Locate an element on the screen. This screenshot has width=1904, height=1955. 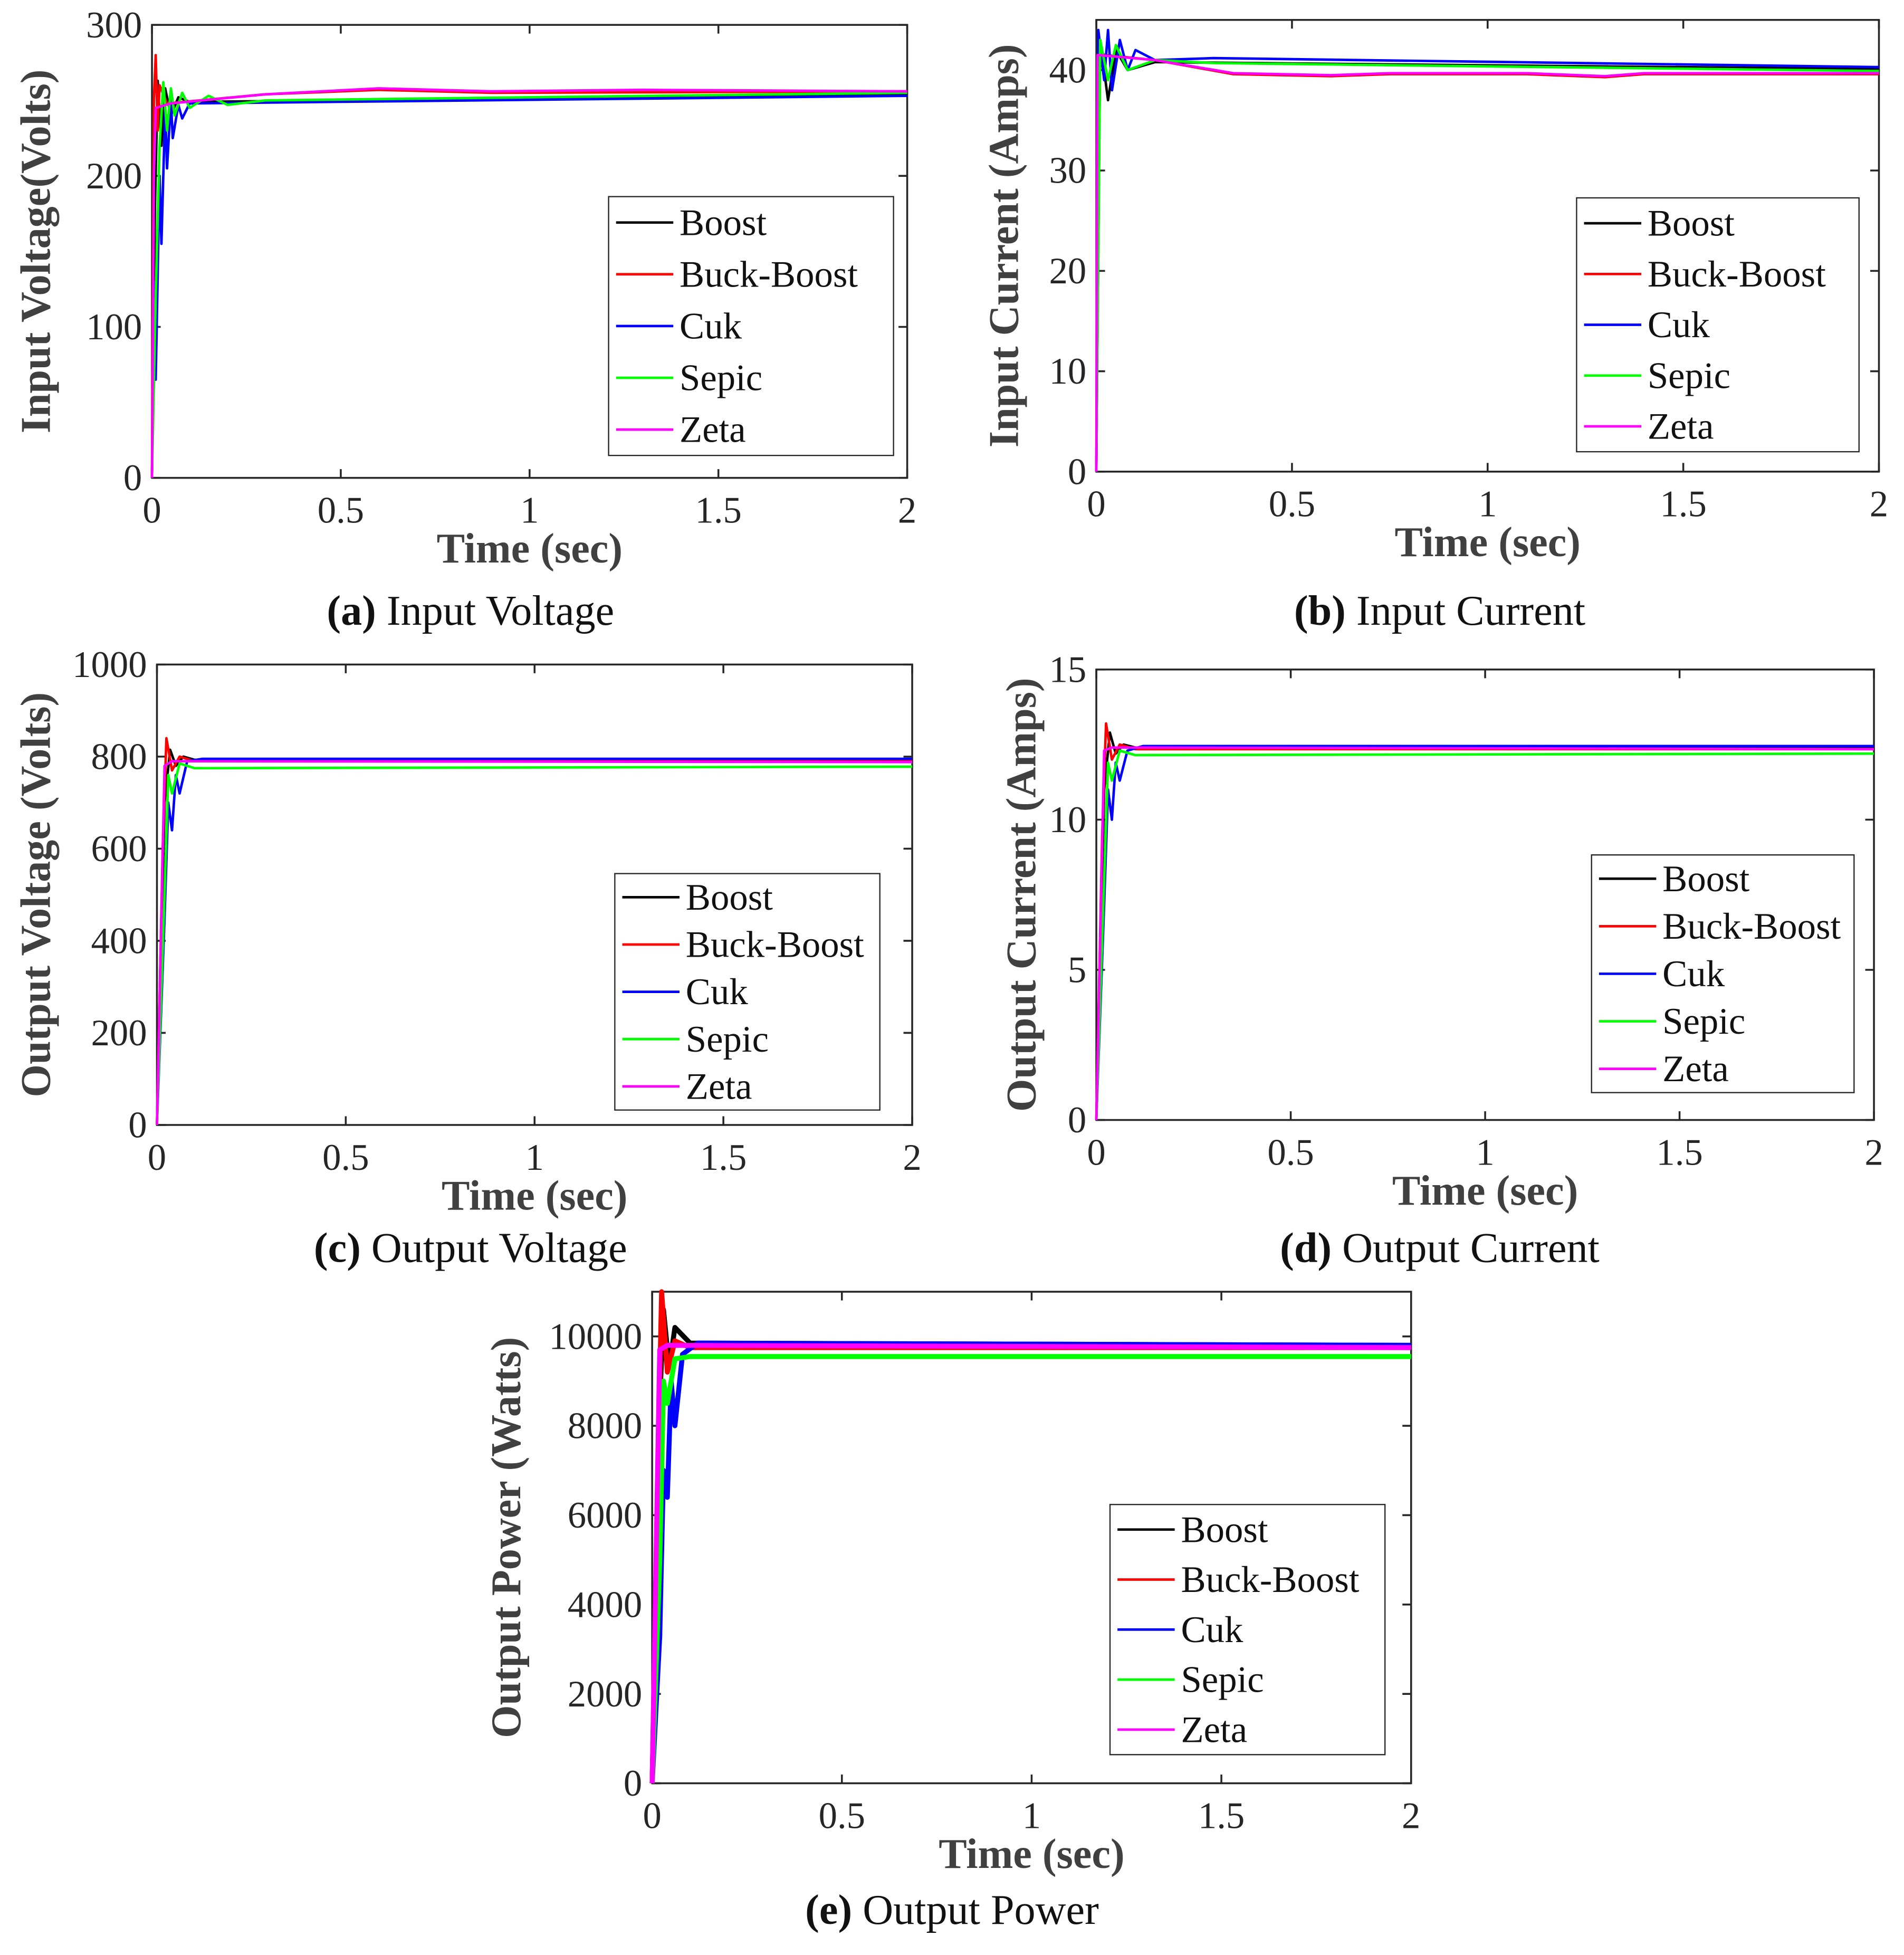
y-tick-label: 800 is located at coordinates (119, 756).